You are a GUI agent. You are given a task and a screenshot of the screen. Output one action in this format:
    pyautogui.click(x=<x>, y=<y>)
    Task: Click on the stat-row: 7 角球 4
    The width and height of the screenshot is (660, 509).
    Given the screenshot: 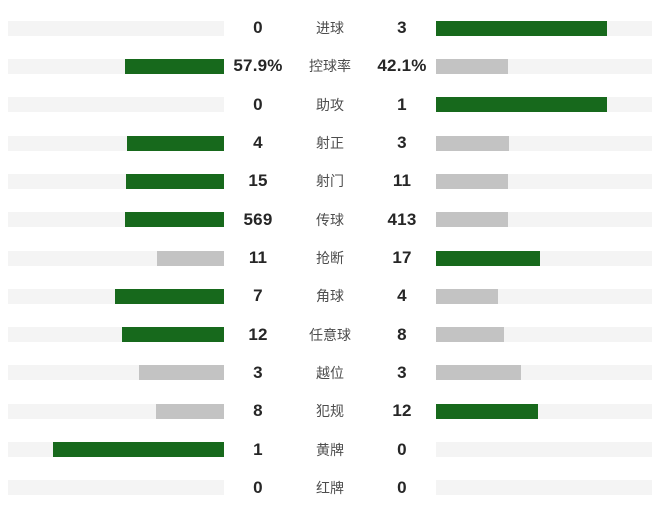 What is the action you would take?
    pyautogui.click(x=330, y=296)
    